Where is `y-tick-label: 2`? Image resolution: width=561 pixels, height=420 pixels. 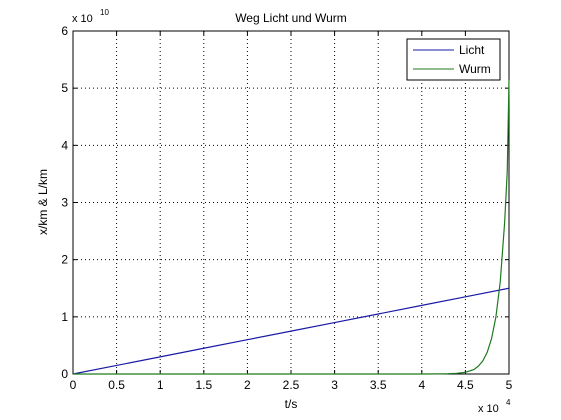 y-tick-label: 2 is located at coordinates (64, 260).